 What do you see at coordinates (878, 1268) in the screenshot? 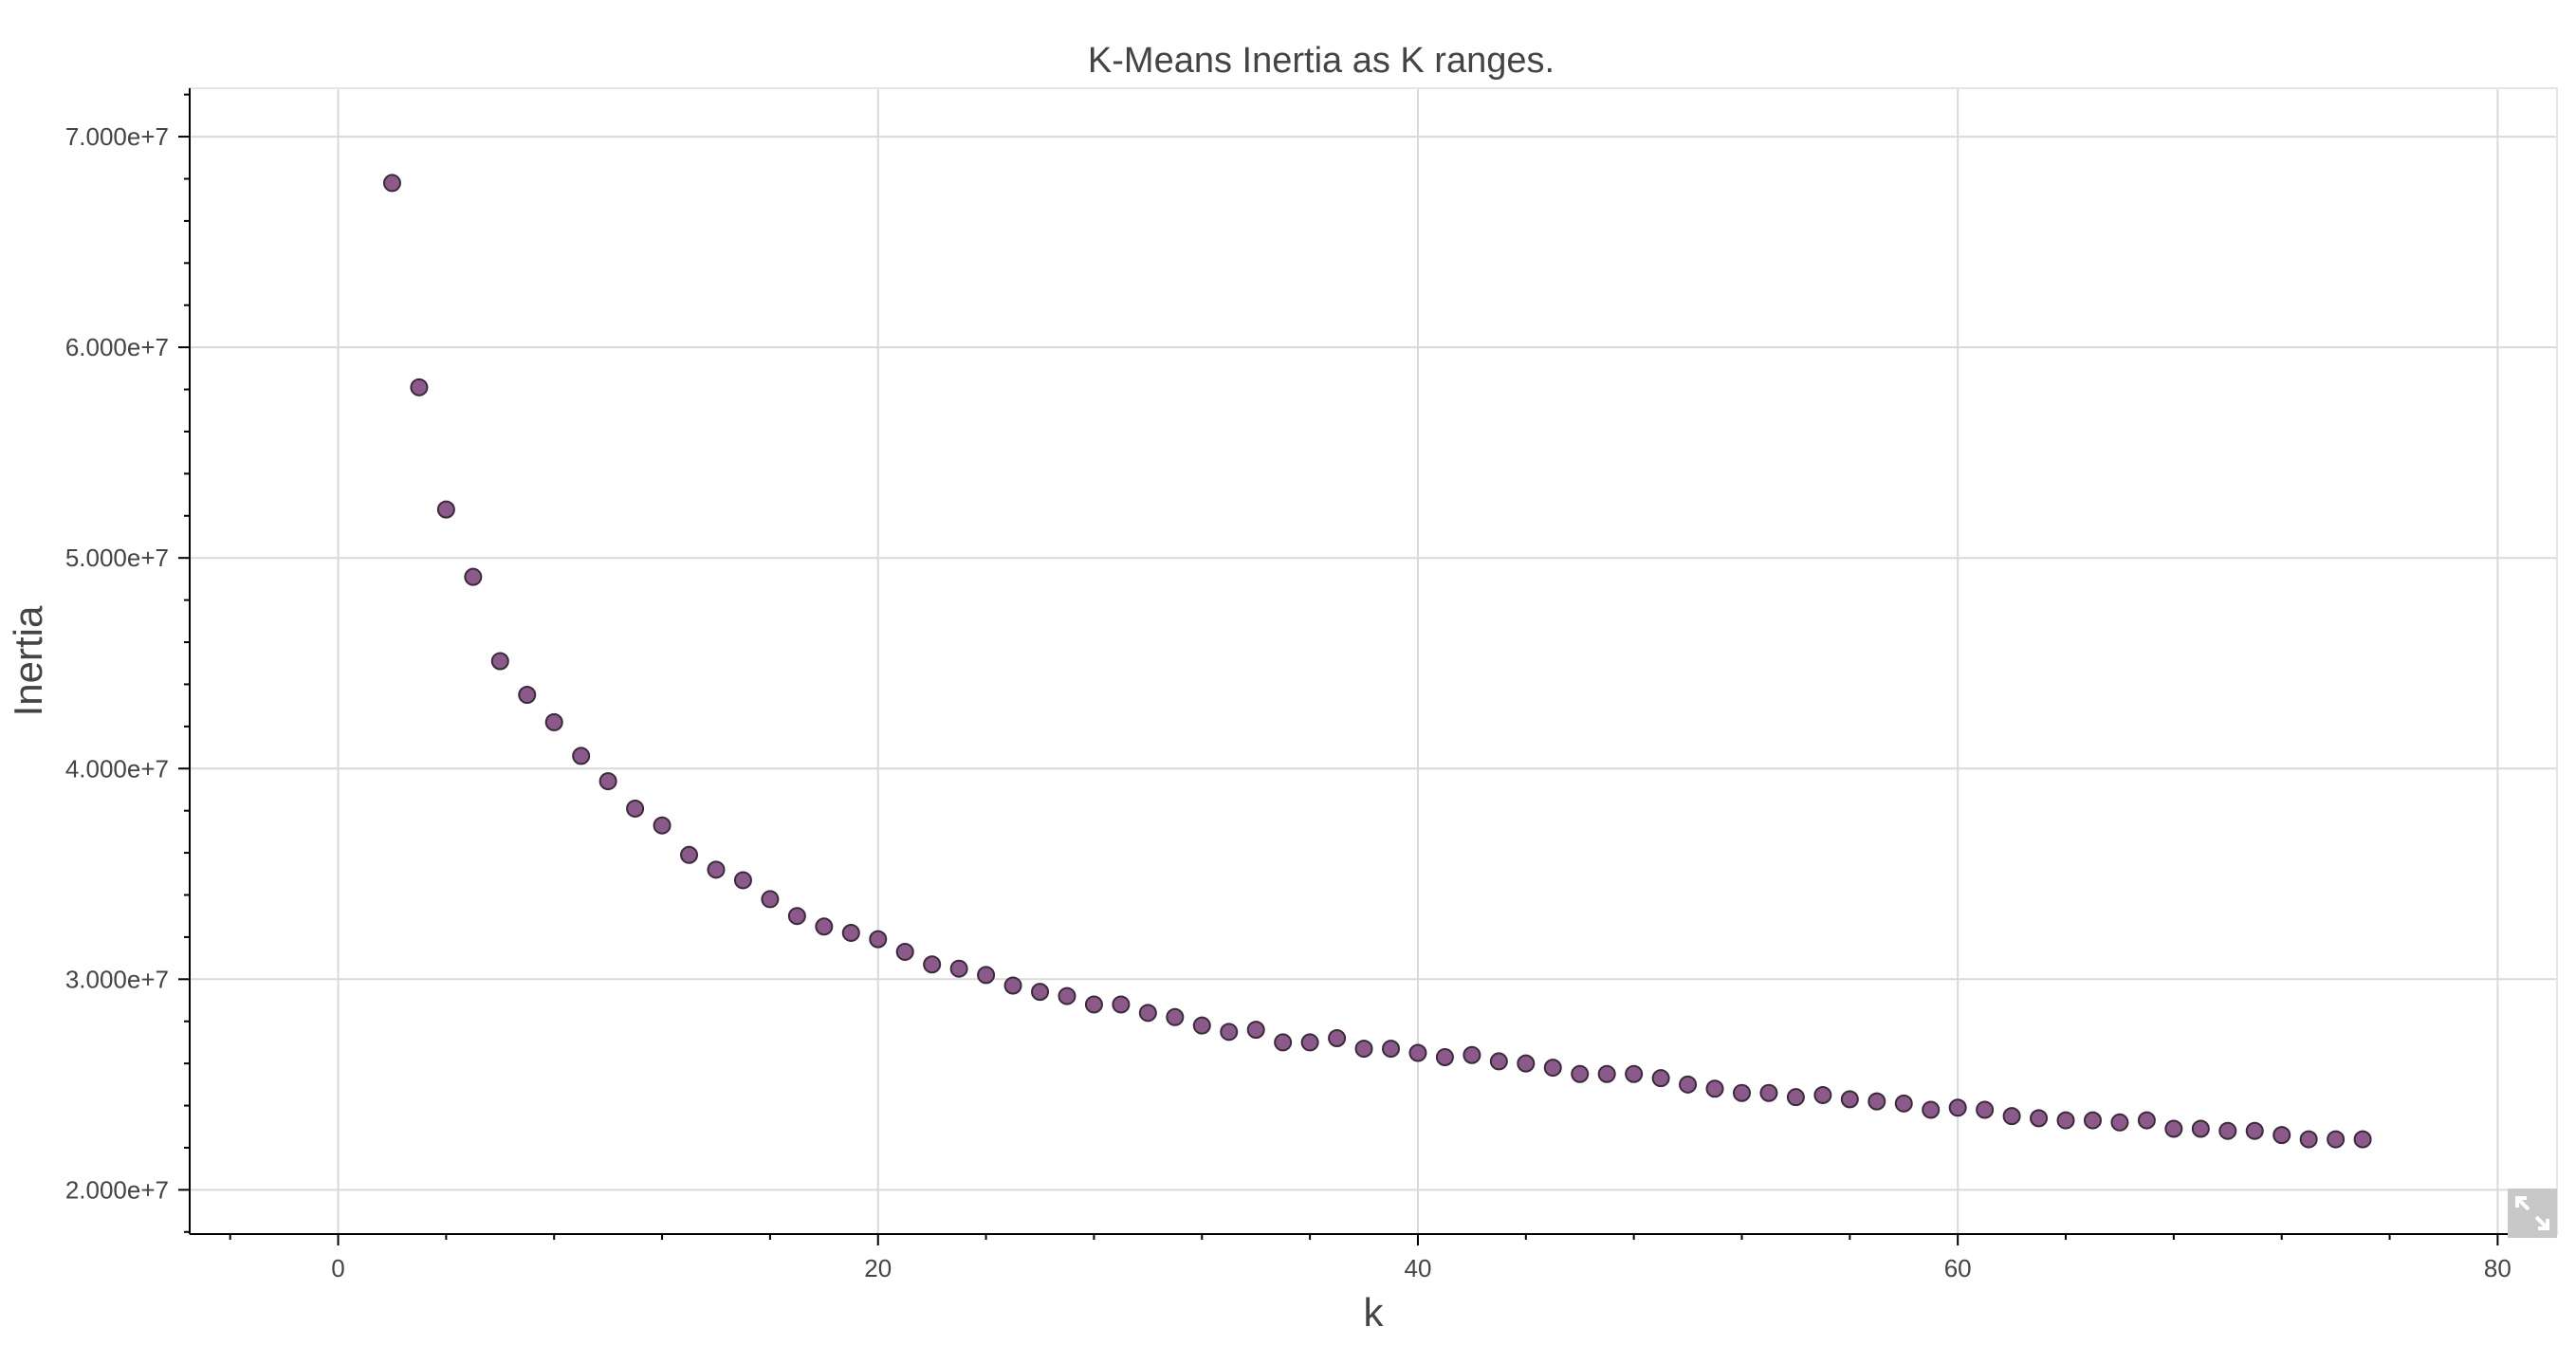
I see `x-tick-label: 20` at bounding box center [878, 1268].